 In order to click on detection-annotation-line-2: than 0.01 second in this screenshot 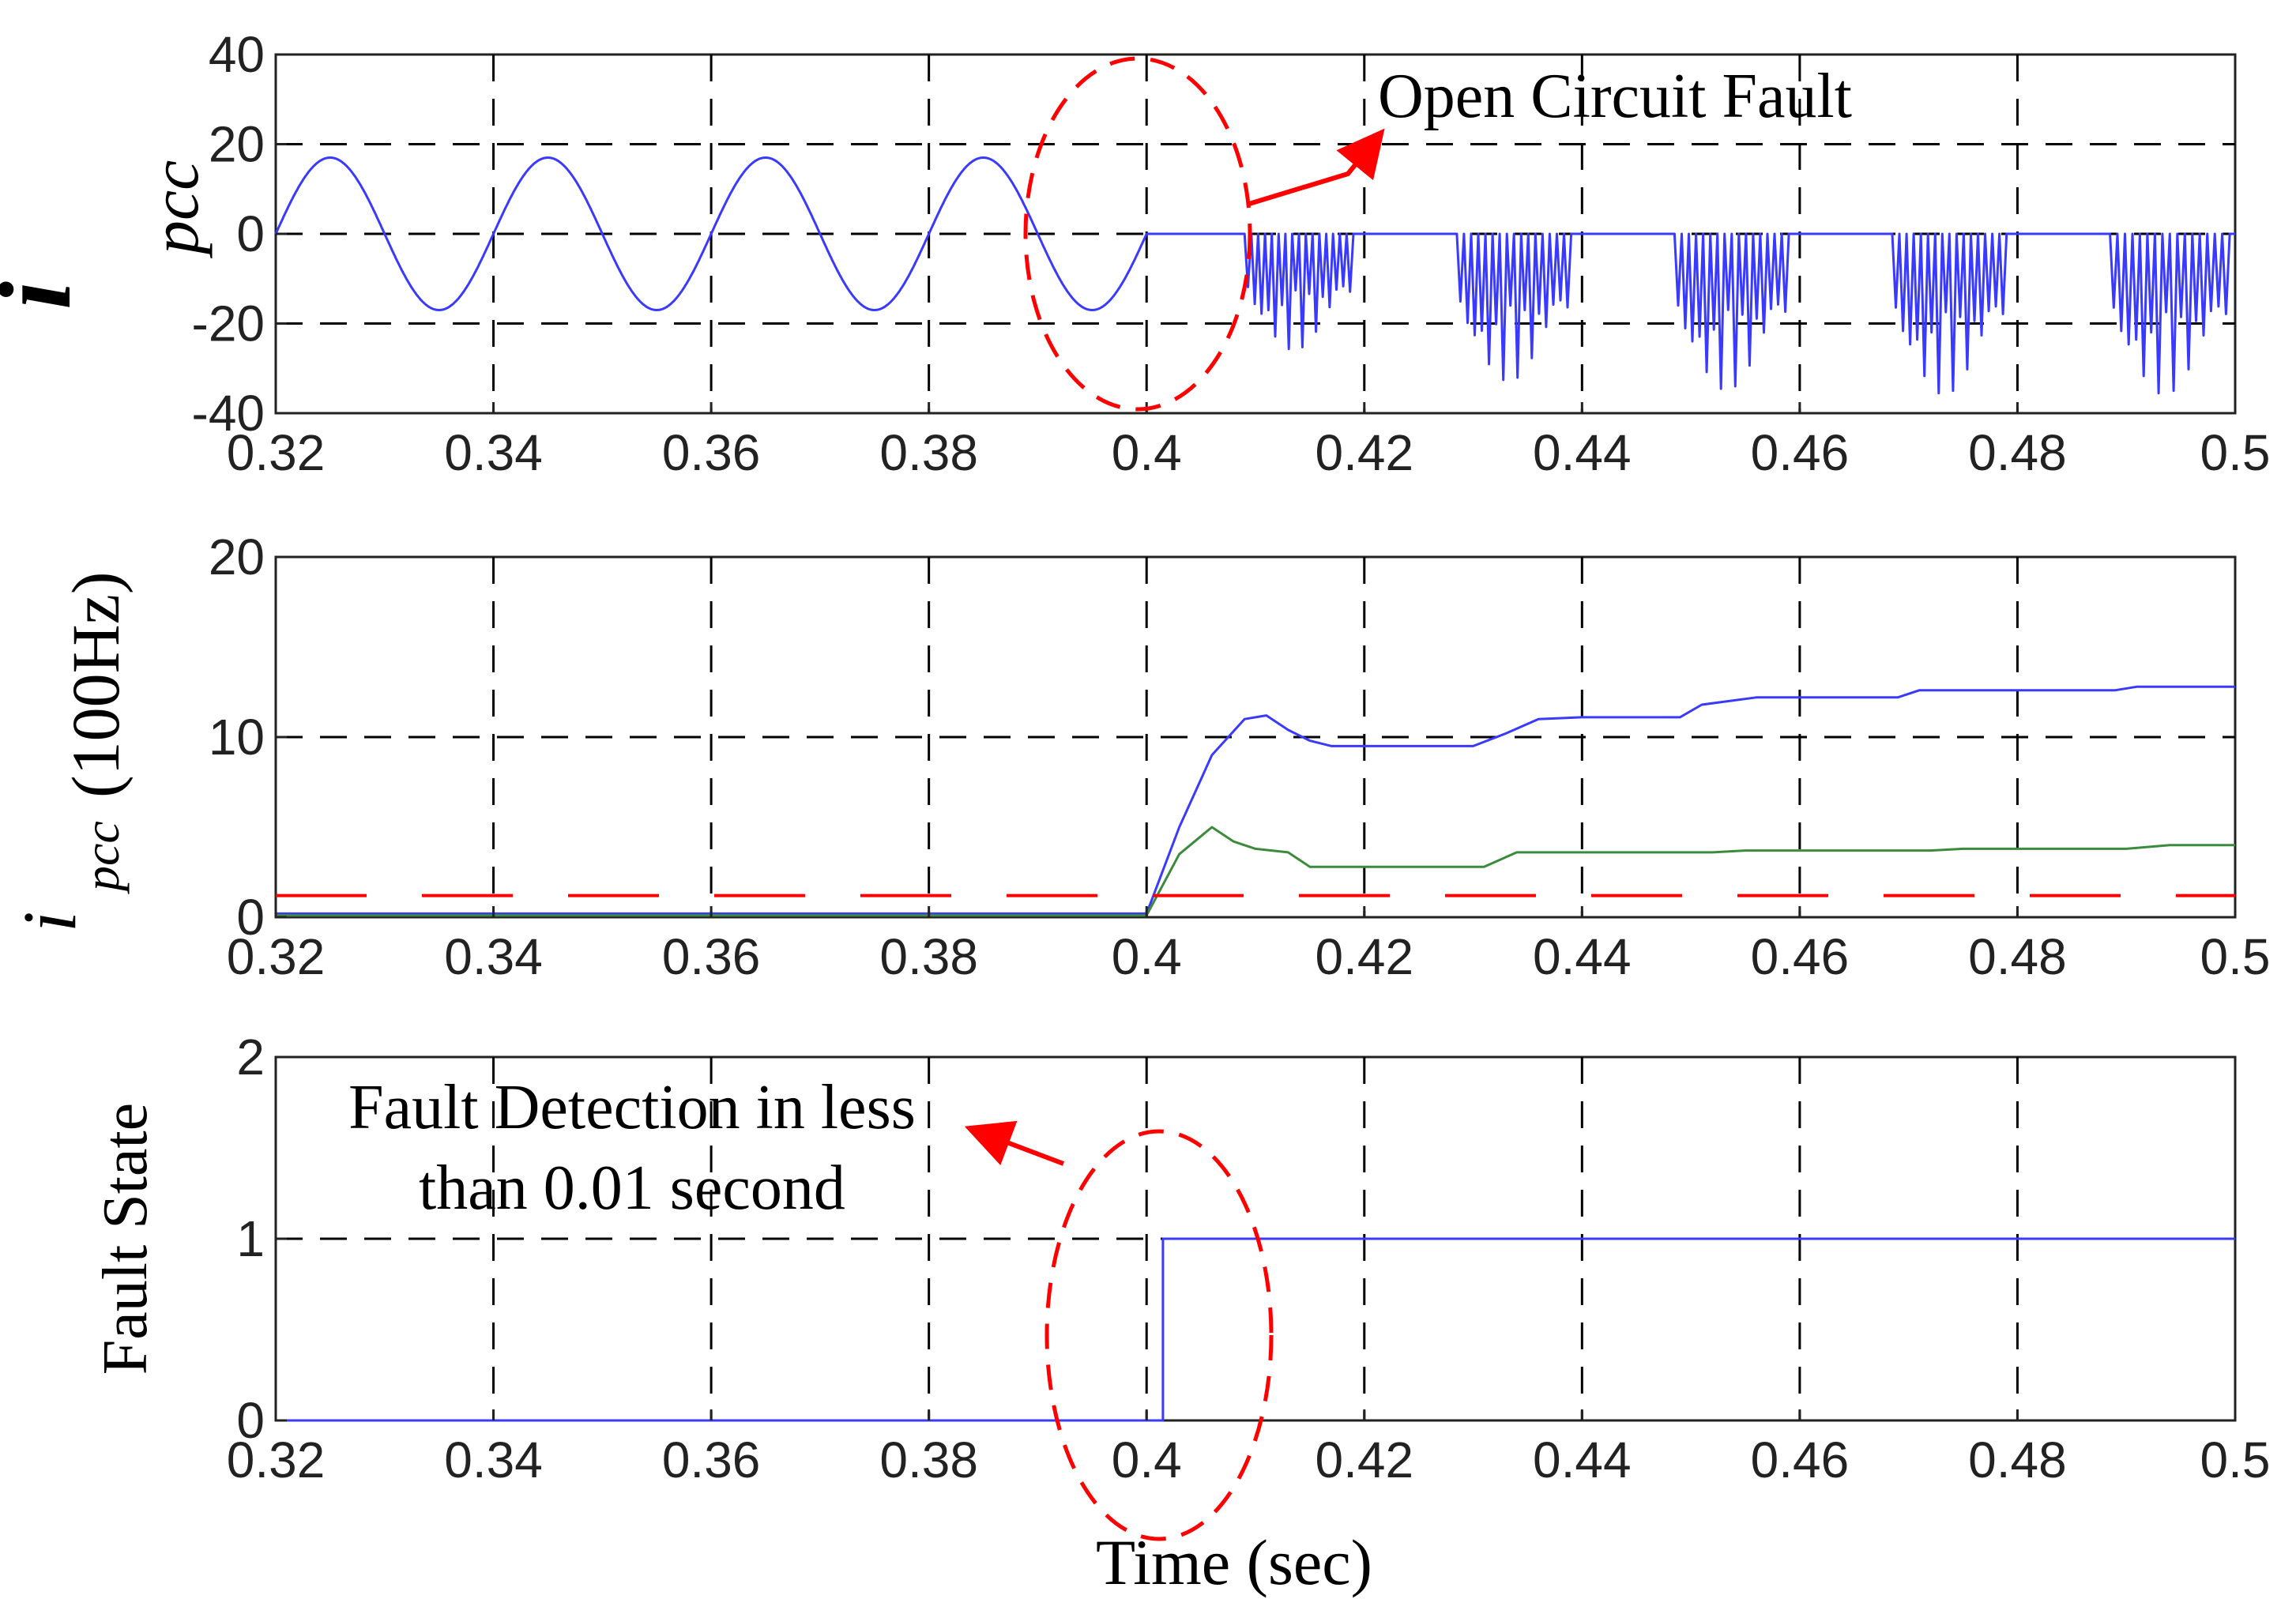, I will do `click(632, 1188)`.